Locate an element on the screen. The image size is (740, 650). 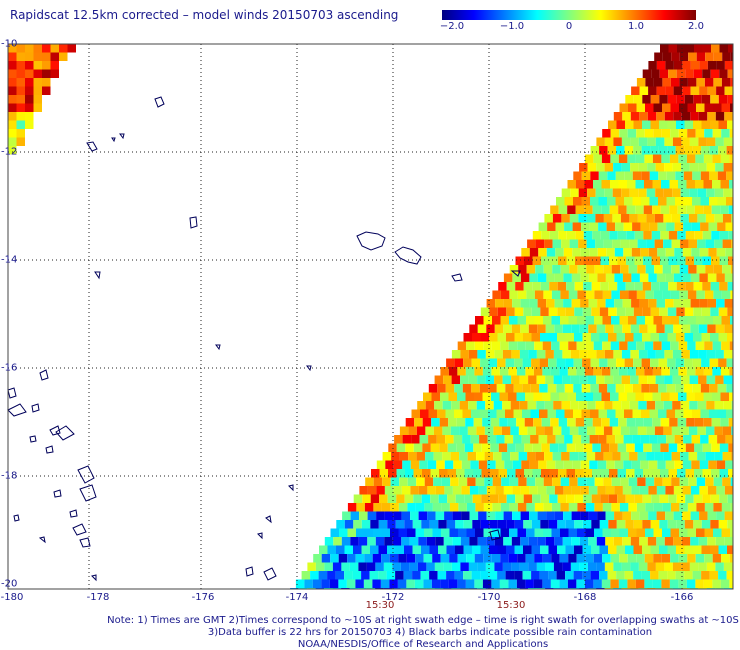
lat-label: -18 is located at coordinates (9, 476).